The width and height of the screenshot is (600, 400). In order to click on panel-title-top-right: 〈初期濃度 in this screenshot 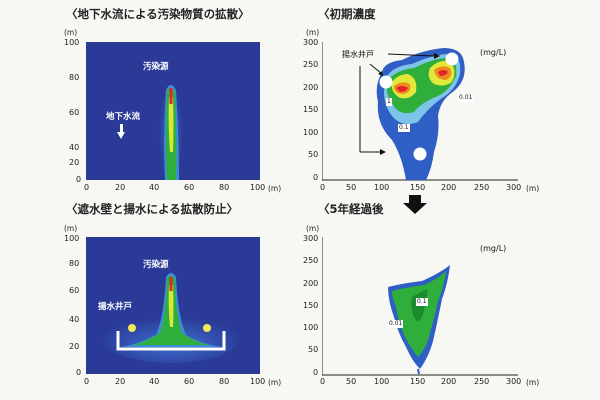, I will do `click(347, 14)`.